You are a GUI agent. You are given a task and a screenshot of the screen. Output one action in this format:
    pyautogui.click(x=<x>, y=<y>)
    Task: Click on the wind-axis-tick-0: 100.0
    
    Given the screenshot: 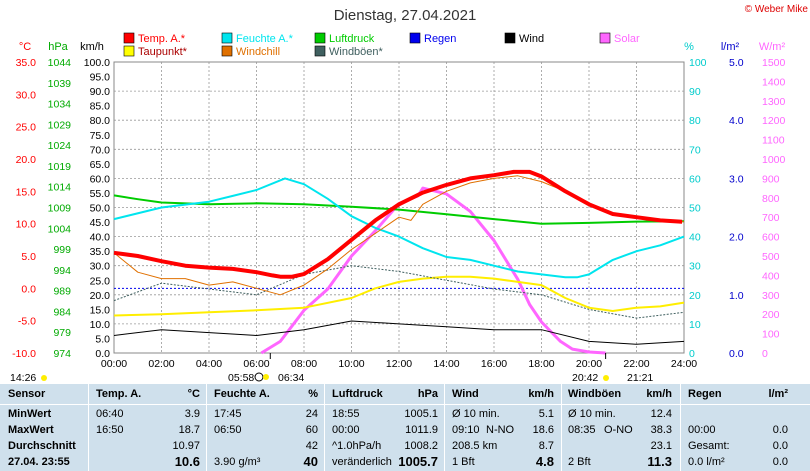 What is the action you would take?
    pyautogui.click(x=97, y=63)
    